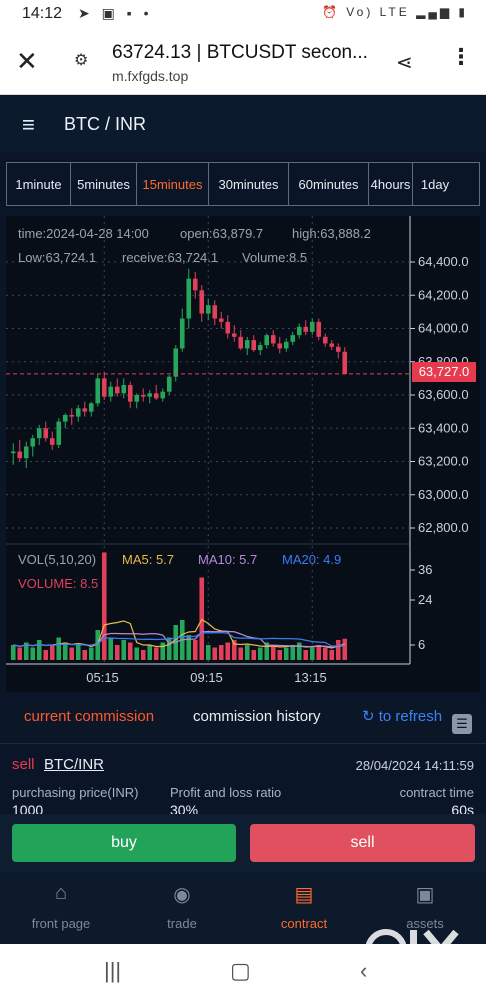  Describe the element at coordinates (368, 716) in the screenshot. I see `refresh-icon: ↻` at that location.